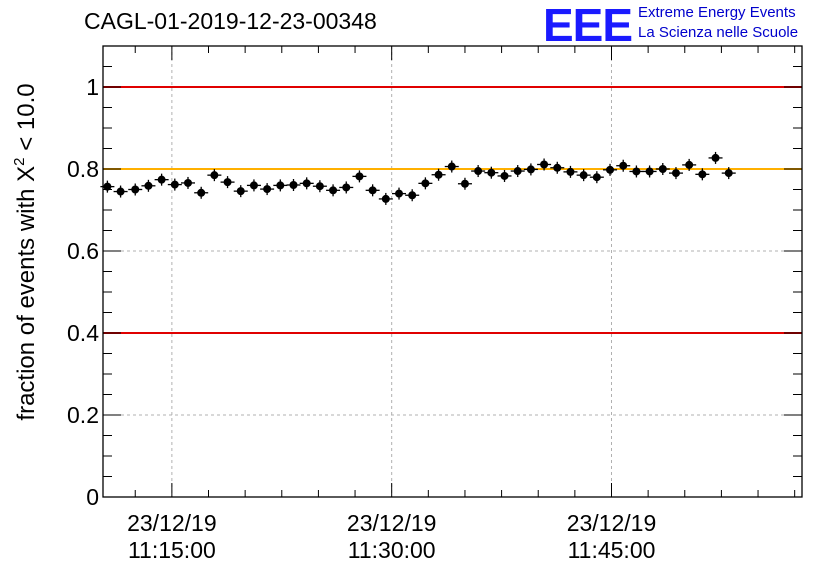  Describe the element at coordinates (718, 32) in the screenshot. I see `logo-line-2: La Scienza nelle Scuole` at that location.